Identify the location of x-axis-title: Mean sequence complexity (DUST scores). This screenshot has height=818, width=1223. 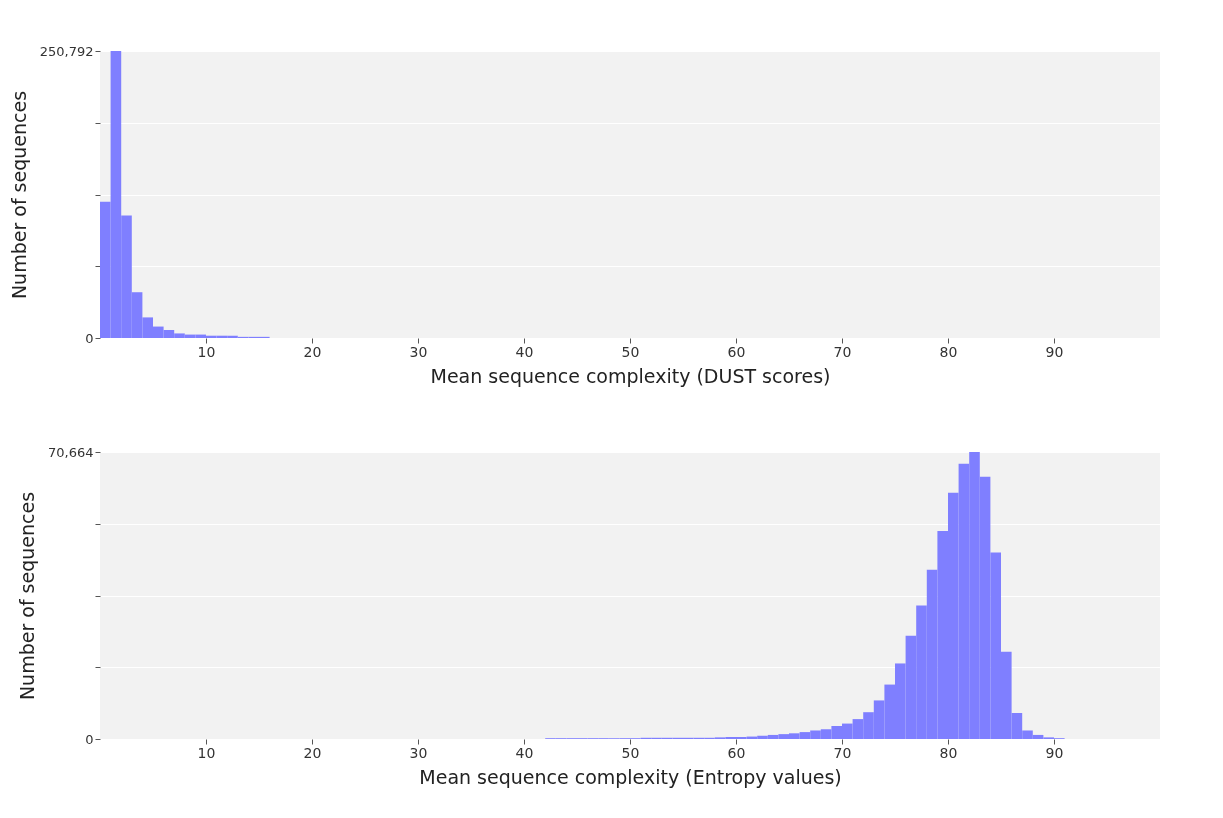
(630, 375).